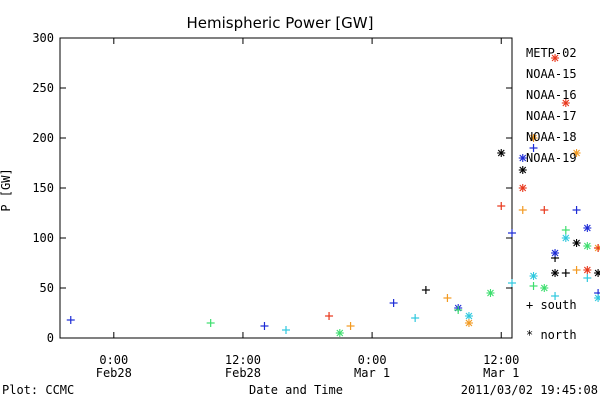 The image size is (600, 400). What do you see at coordinates (50, 338) in the screenshot?
I see `y-tick-label: 0` at bounding box center [50, 338].